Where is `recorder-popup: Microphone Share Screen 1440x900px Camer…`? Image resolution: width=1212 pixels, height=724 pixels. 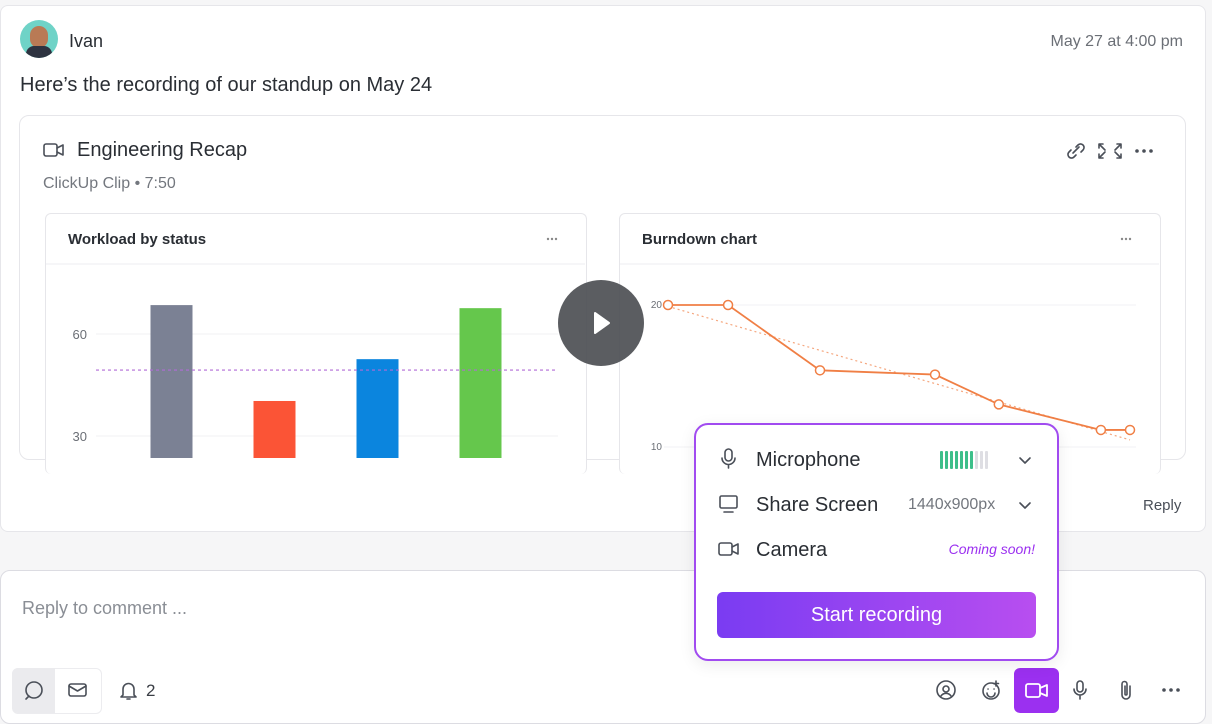
recorder-popup: Microphone Share Screen 1440x900px Camer… is located at coordinates (876, 542).